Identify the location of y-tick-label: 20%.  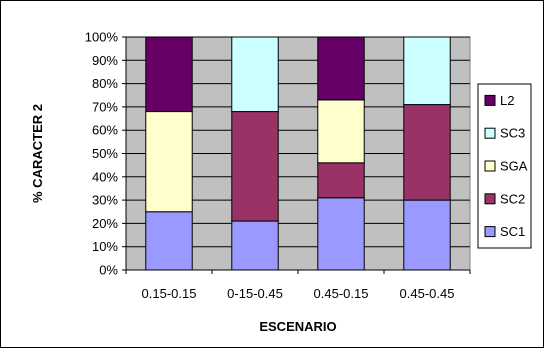
(105, 223).